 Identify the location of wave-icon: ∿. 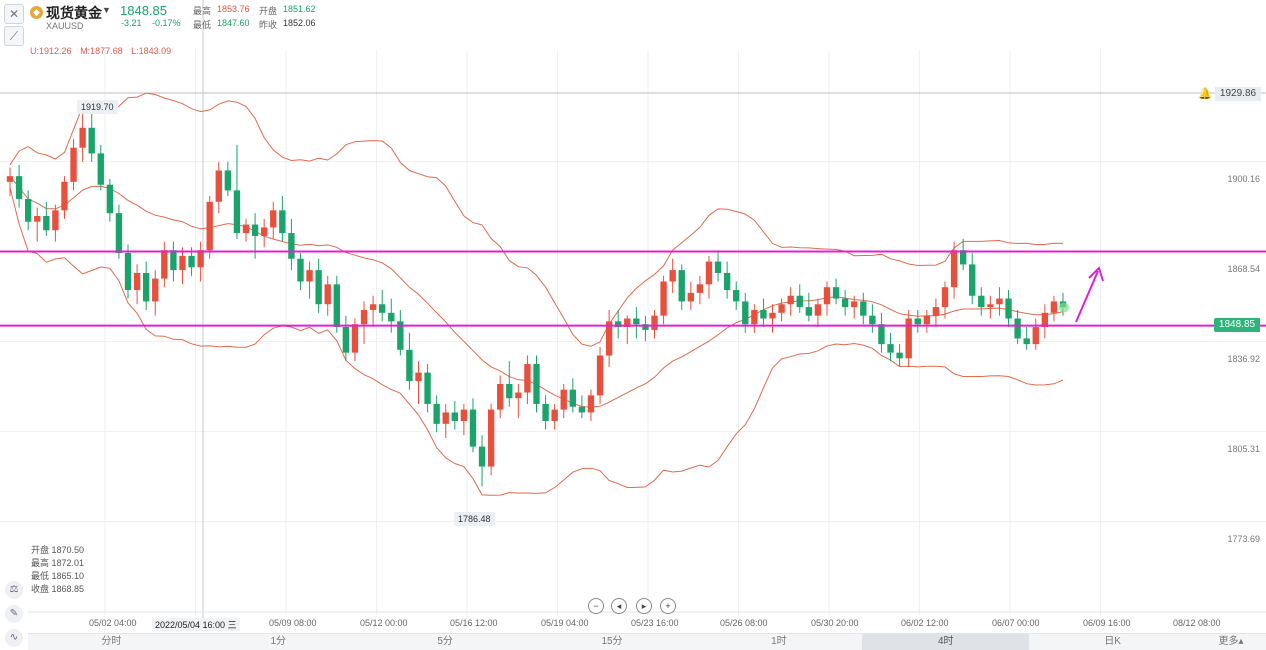
(14, 638).